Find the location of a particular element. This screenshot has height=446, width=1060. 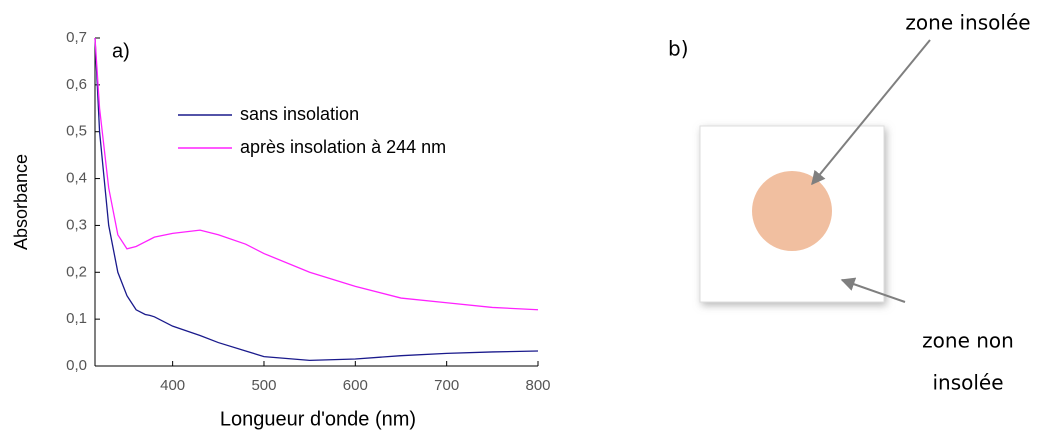

x-tick-label: 800 is located at coordinates (537, 385).